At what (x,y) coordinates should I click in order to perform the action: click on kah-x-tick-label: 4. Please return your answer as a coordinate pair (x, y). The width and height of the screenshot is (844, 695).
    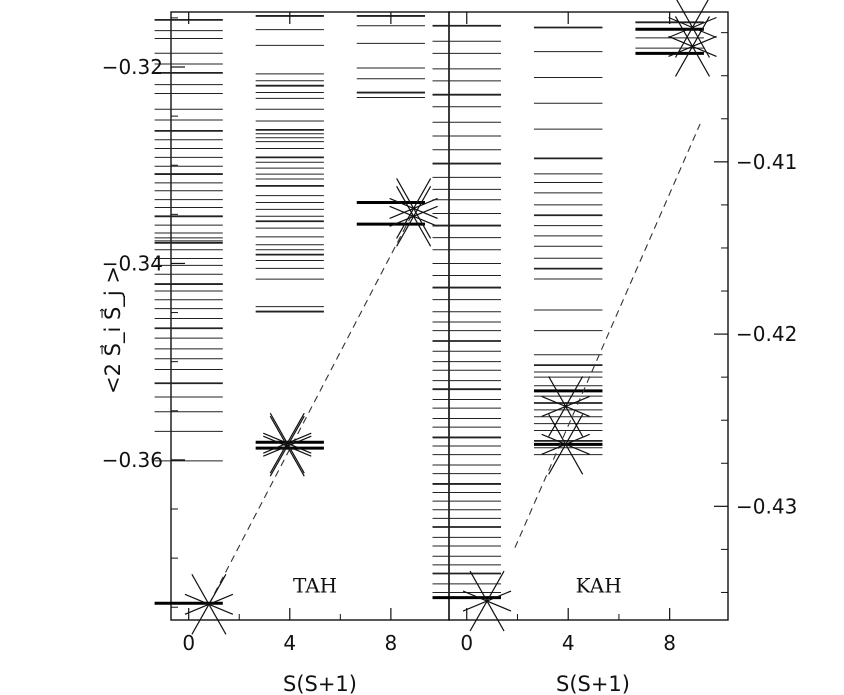
    Looking at the image, I should click on (568, 643).